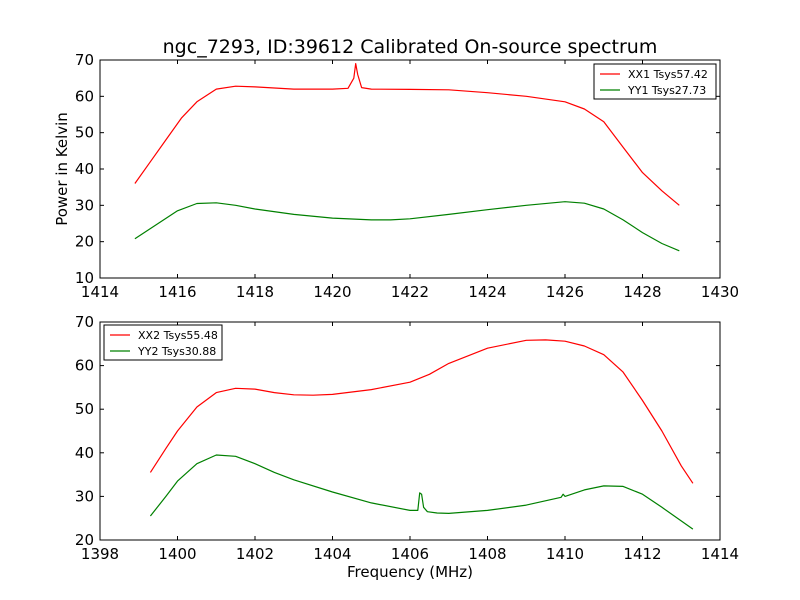 This screenshot has height=600, width=800. Describe the element at coordinates (487, 292) in the screenshot. I see `x-tick-label: 1424` at that location.